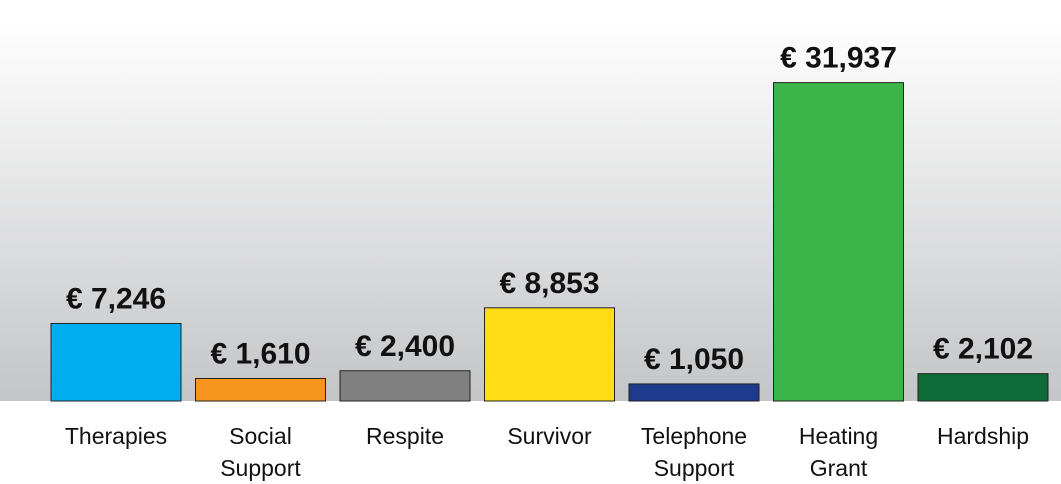  Describe the element at coordinates (838, 58) in the screenshot. I see `value-label: € 31,937` at that location.